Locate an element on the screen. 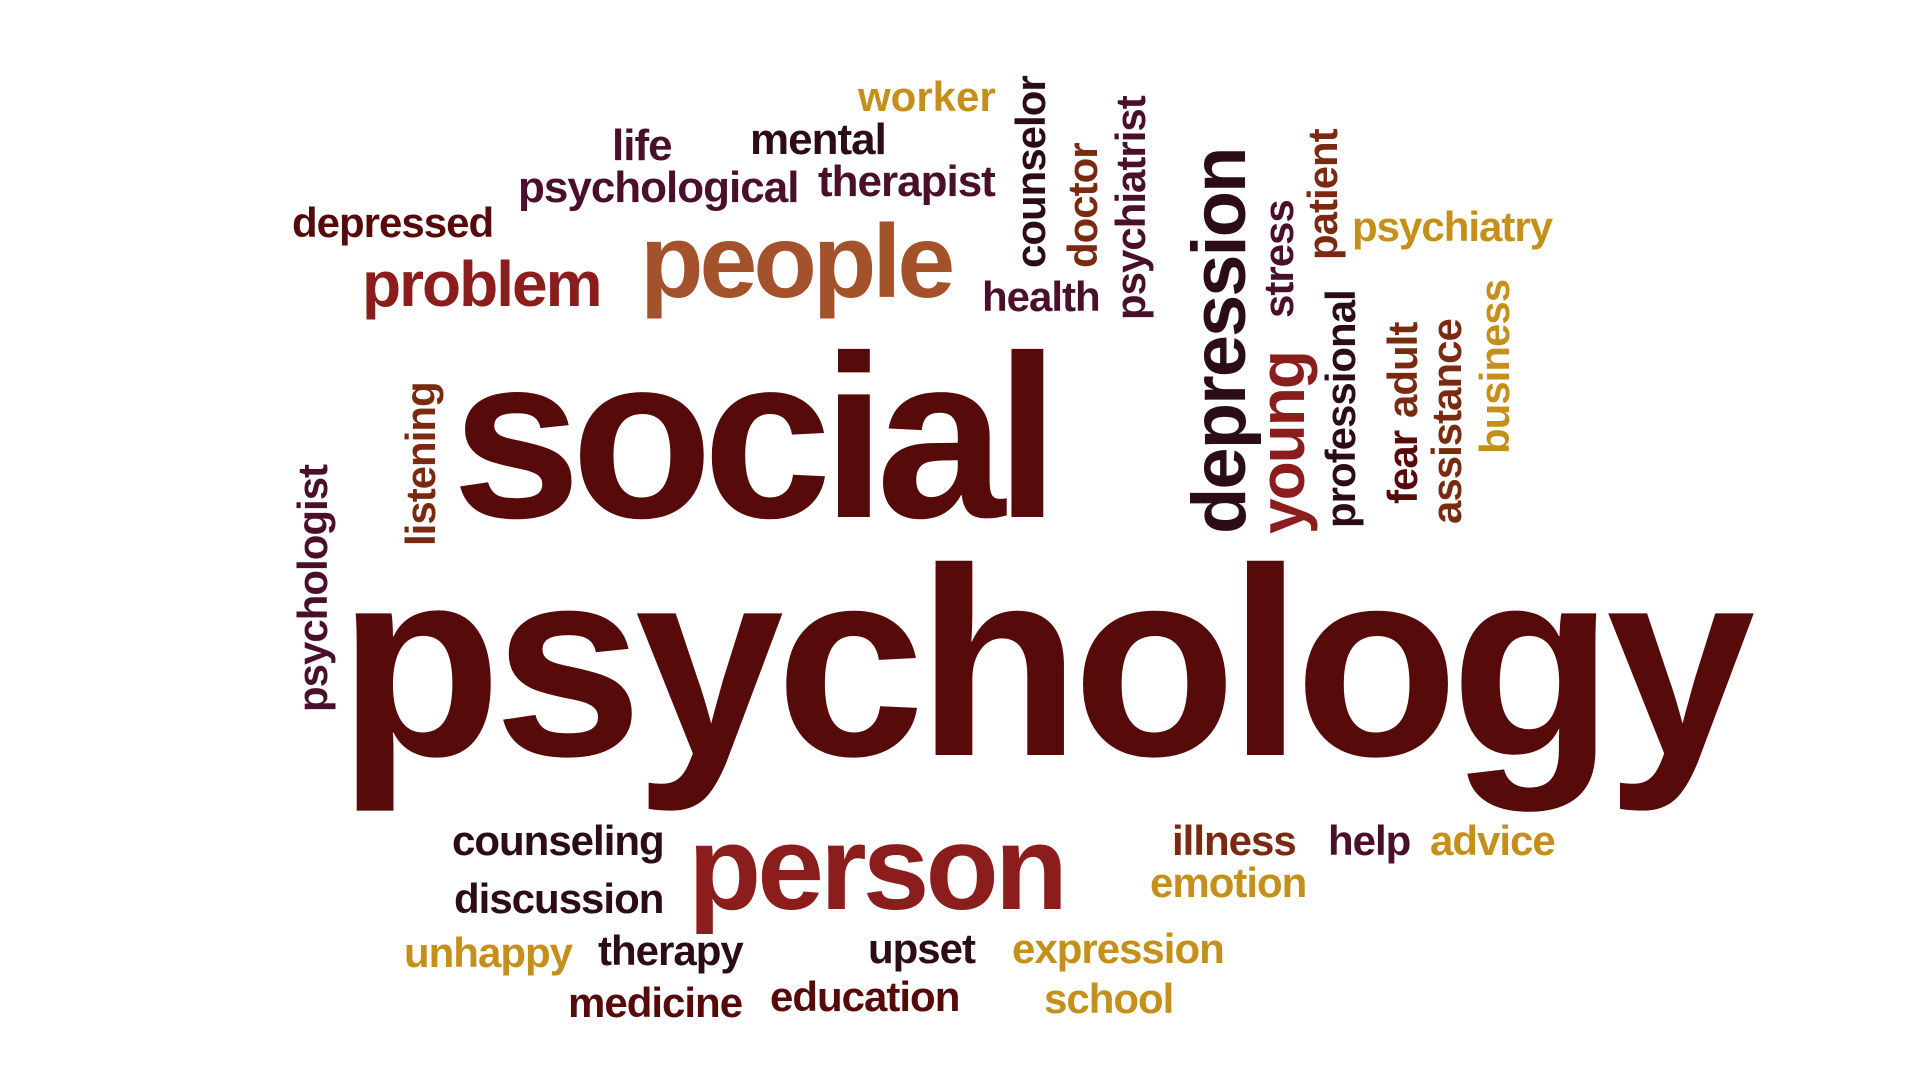 This screenshot has height=1080, width=1920. word-counselor: counselor is located at coordinates (1030, 172).